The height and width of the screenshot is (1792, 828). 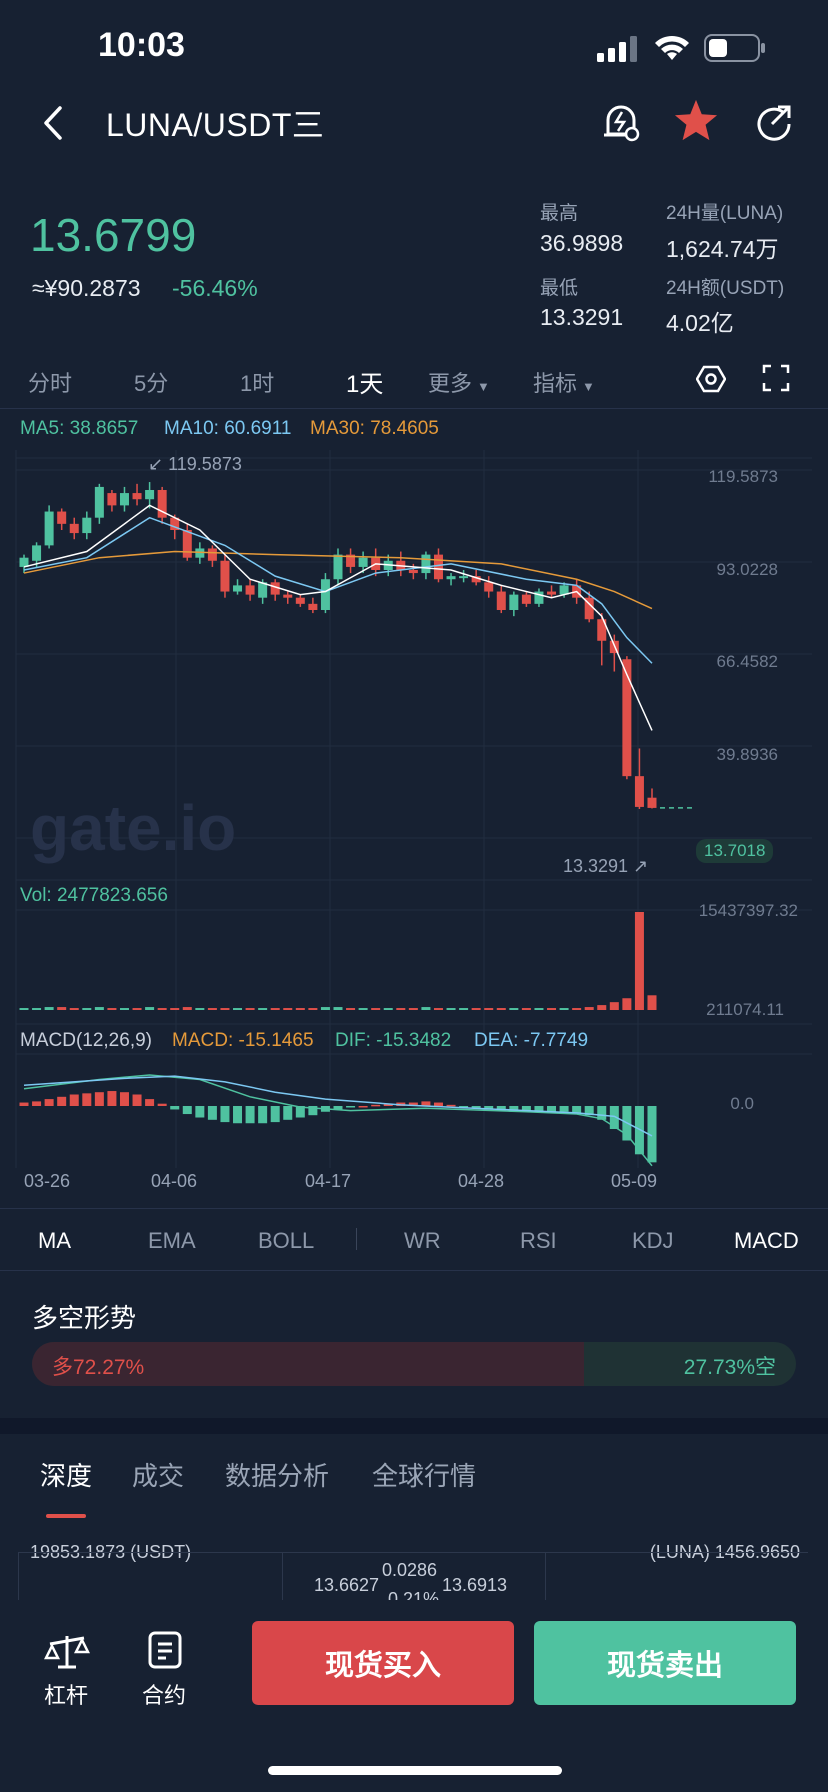 What do you see at coordinates (621, 124) in the screenshot?
I see `price-alert-icon` at bounding box center [621, 124].